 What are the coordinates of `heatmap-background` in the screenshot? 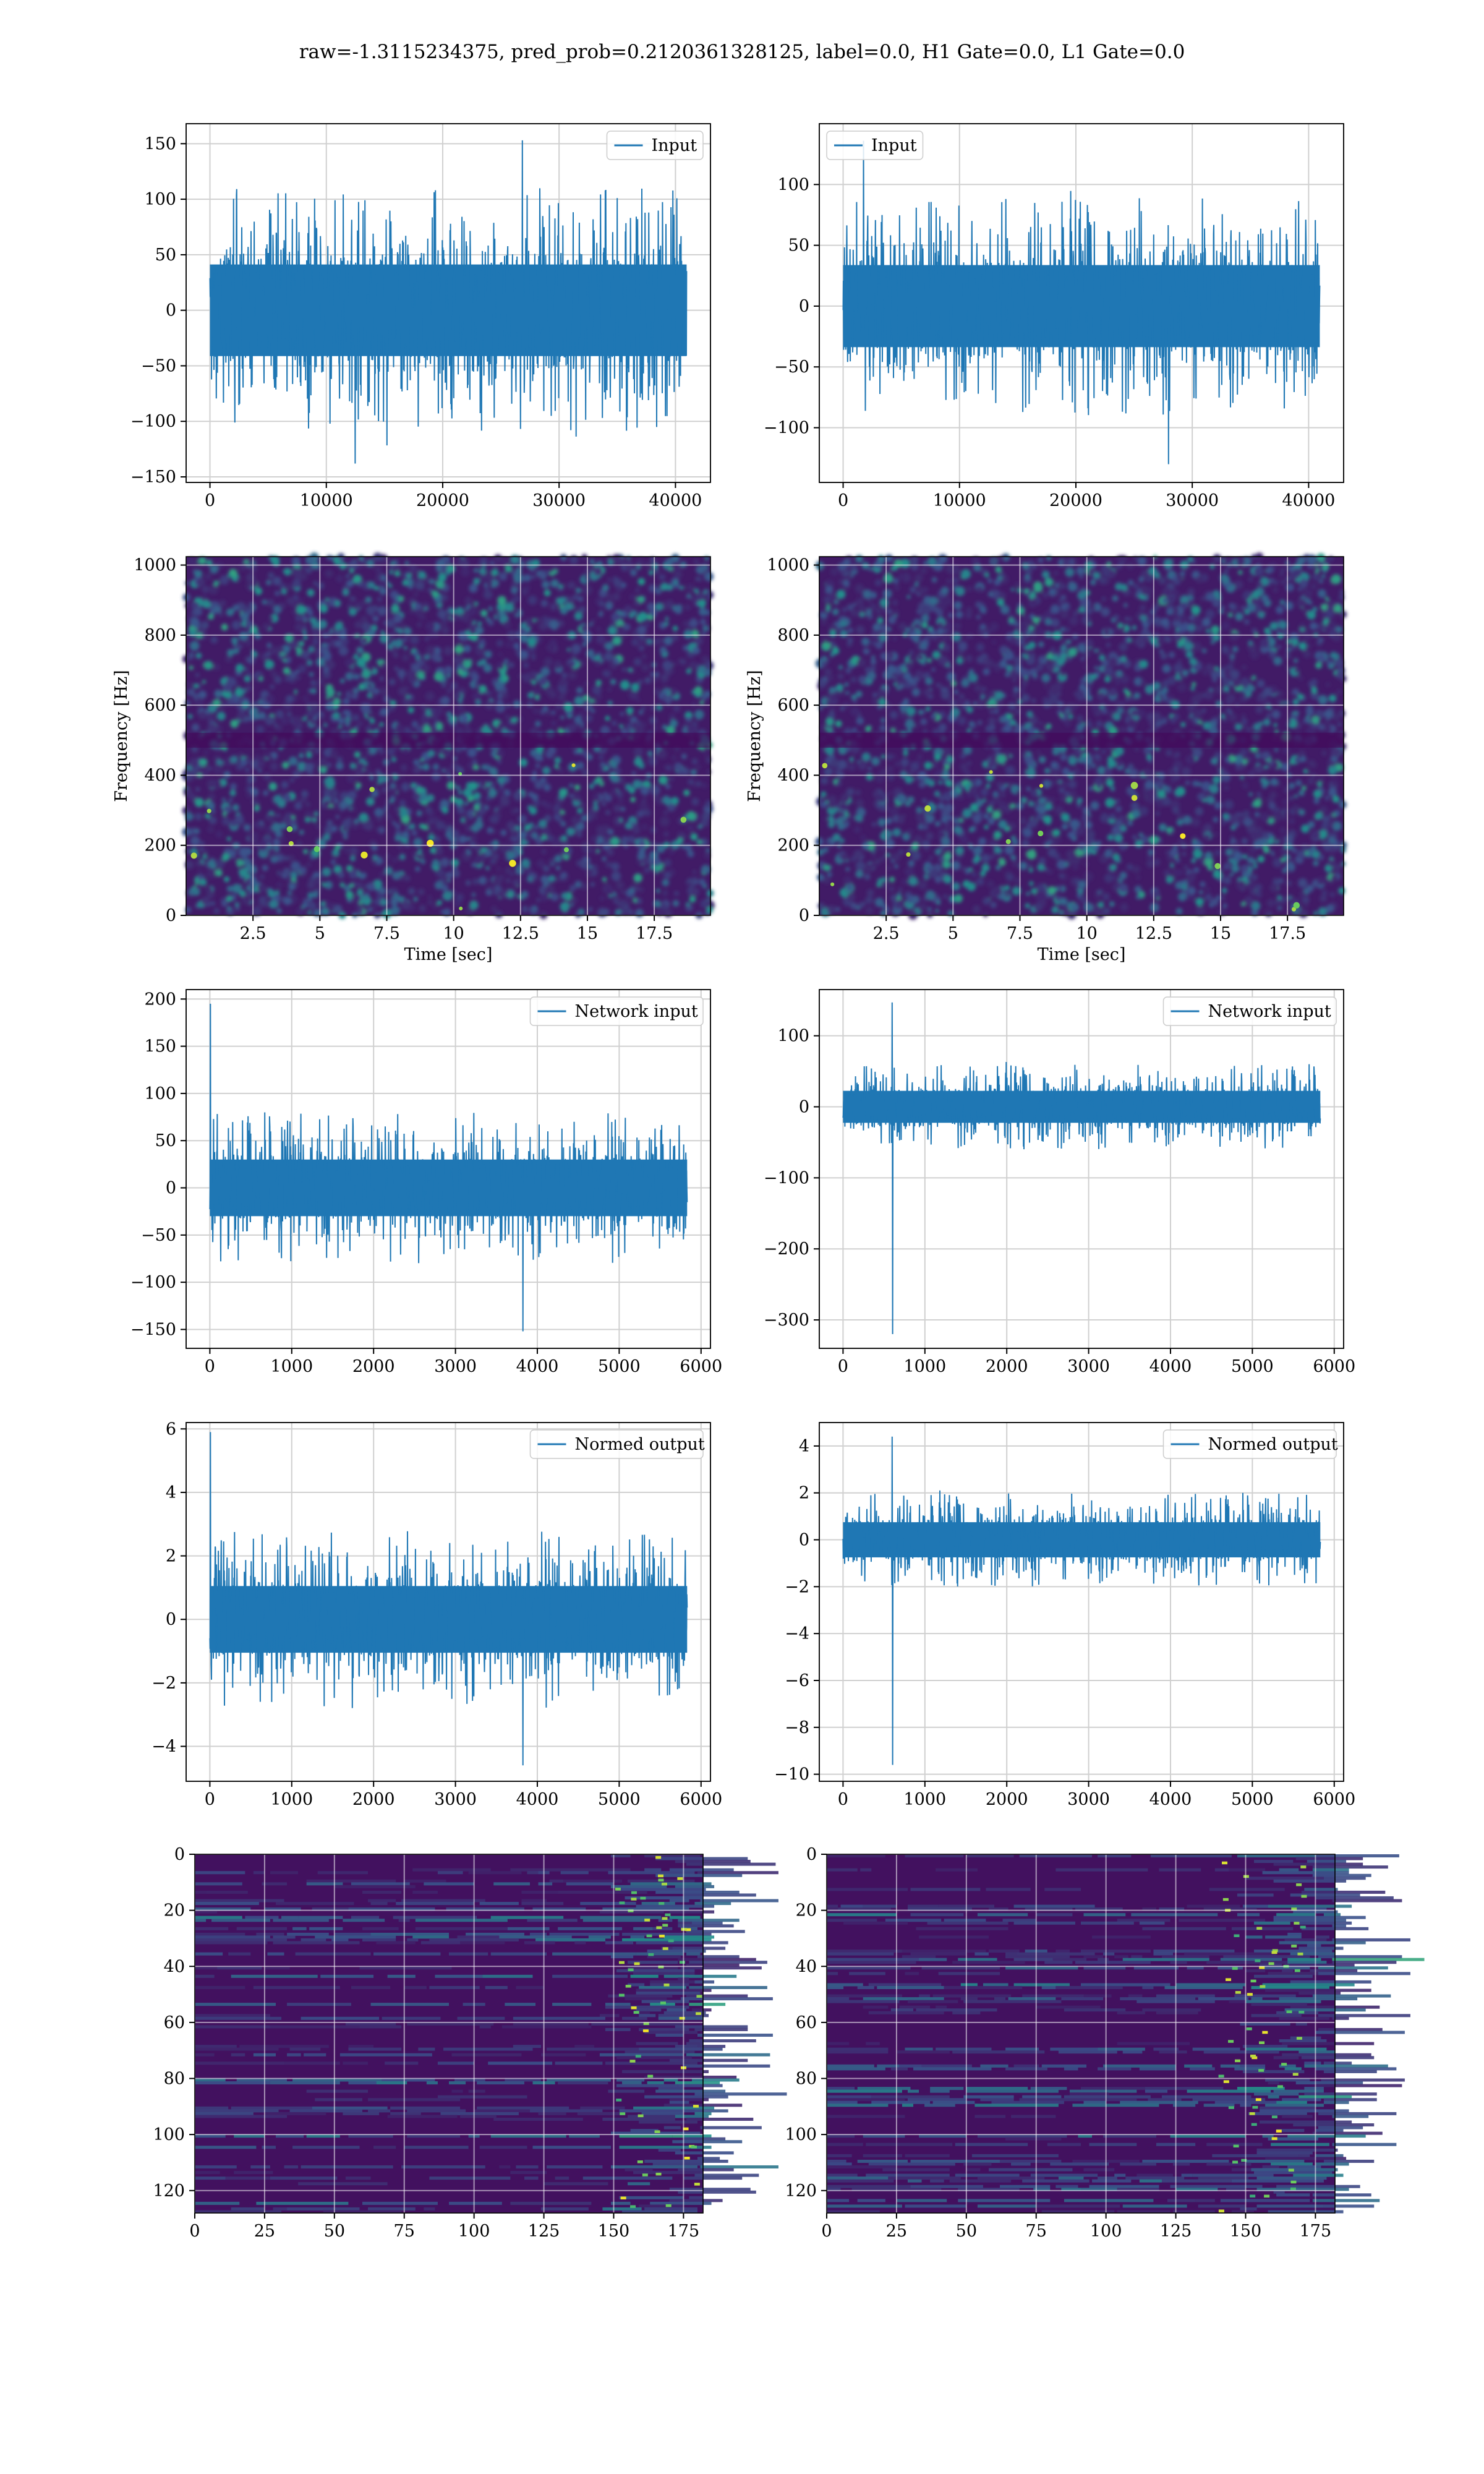 It's located at (449, 2033).